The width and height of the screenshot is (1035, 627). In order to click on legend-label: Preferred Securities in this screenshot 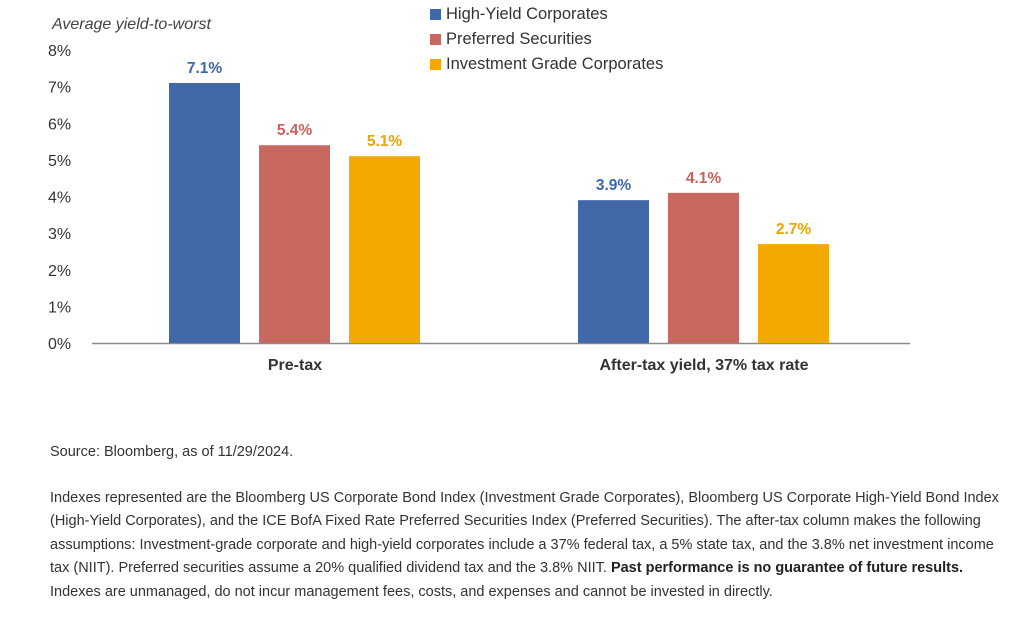, I will do `click(519, 39)`.